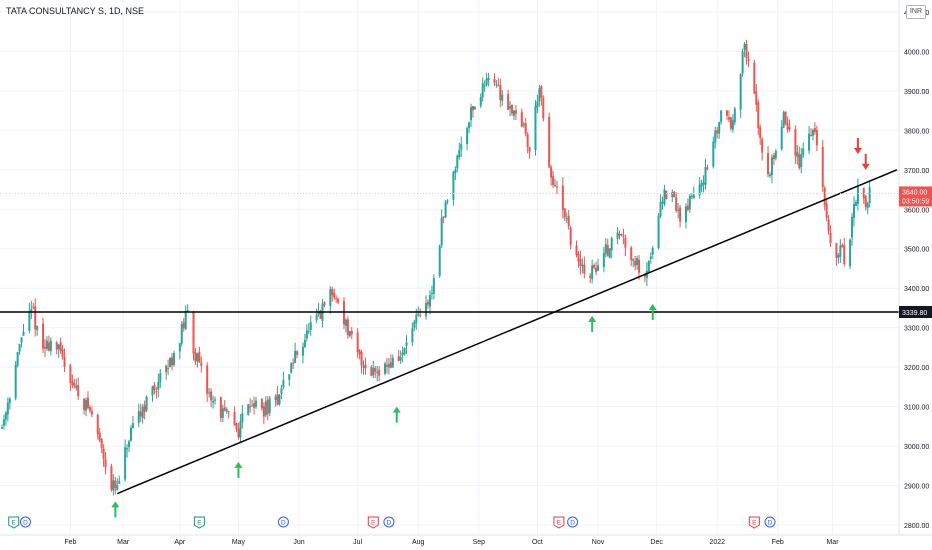 This screenshot has height=550, width=932. I want to click on symbol-title: TATA CONSULTANCY S, 1D, NSE, so click(75, 11).